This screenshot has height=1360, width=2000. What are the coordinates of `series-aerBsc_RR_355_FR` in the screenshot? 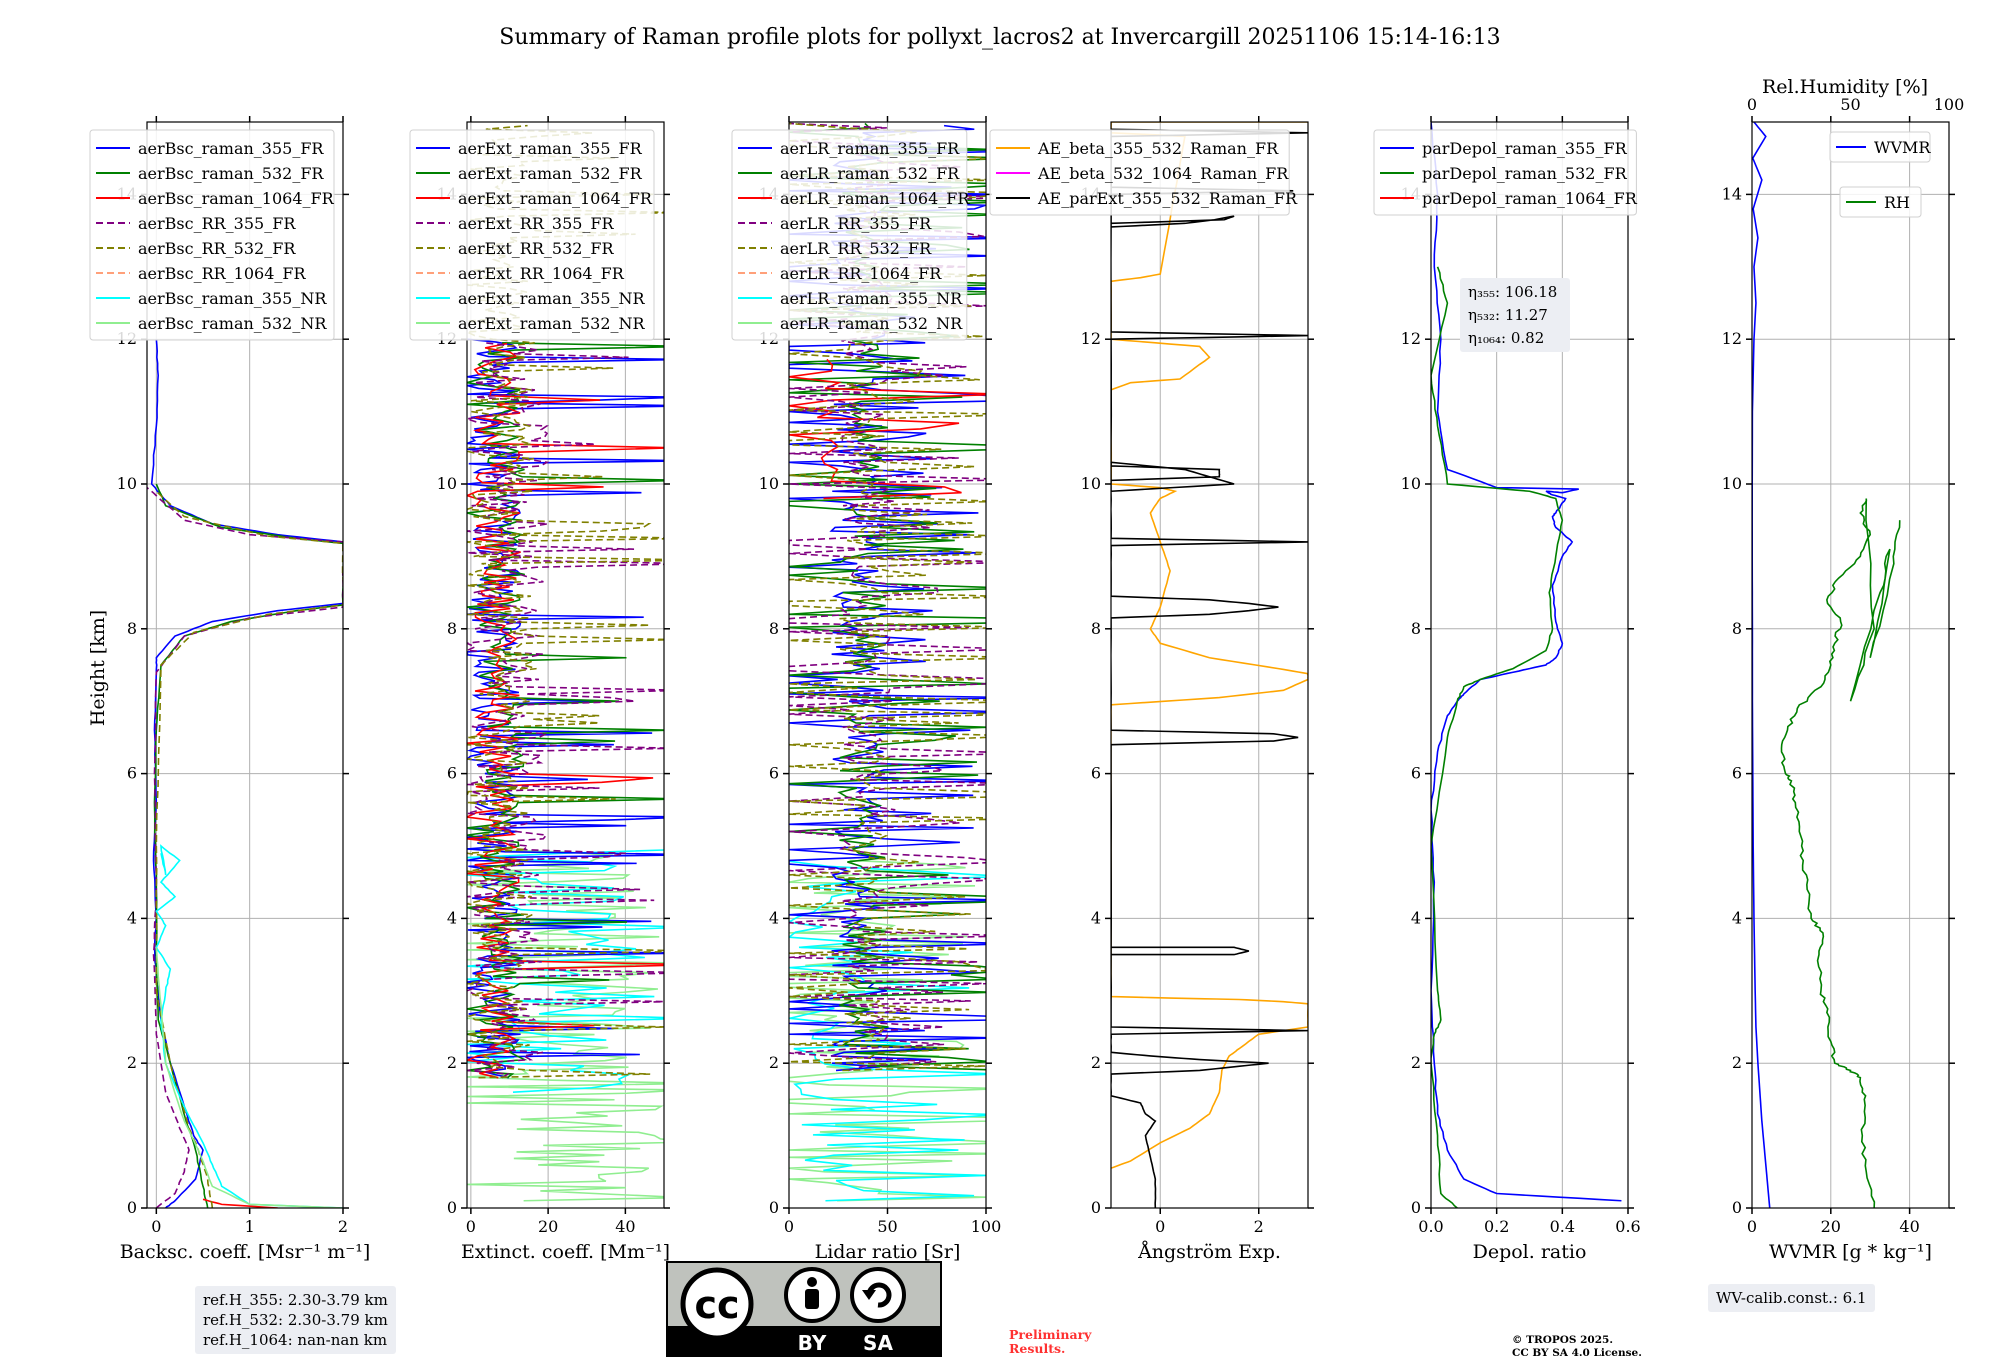 It's located at (245, 847).